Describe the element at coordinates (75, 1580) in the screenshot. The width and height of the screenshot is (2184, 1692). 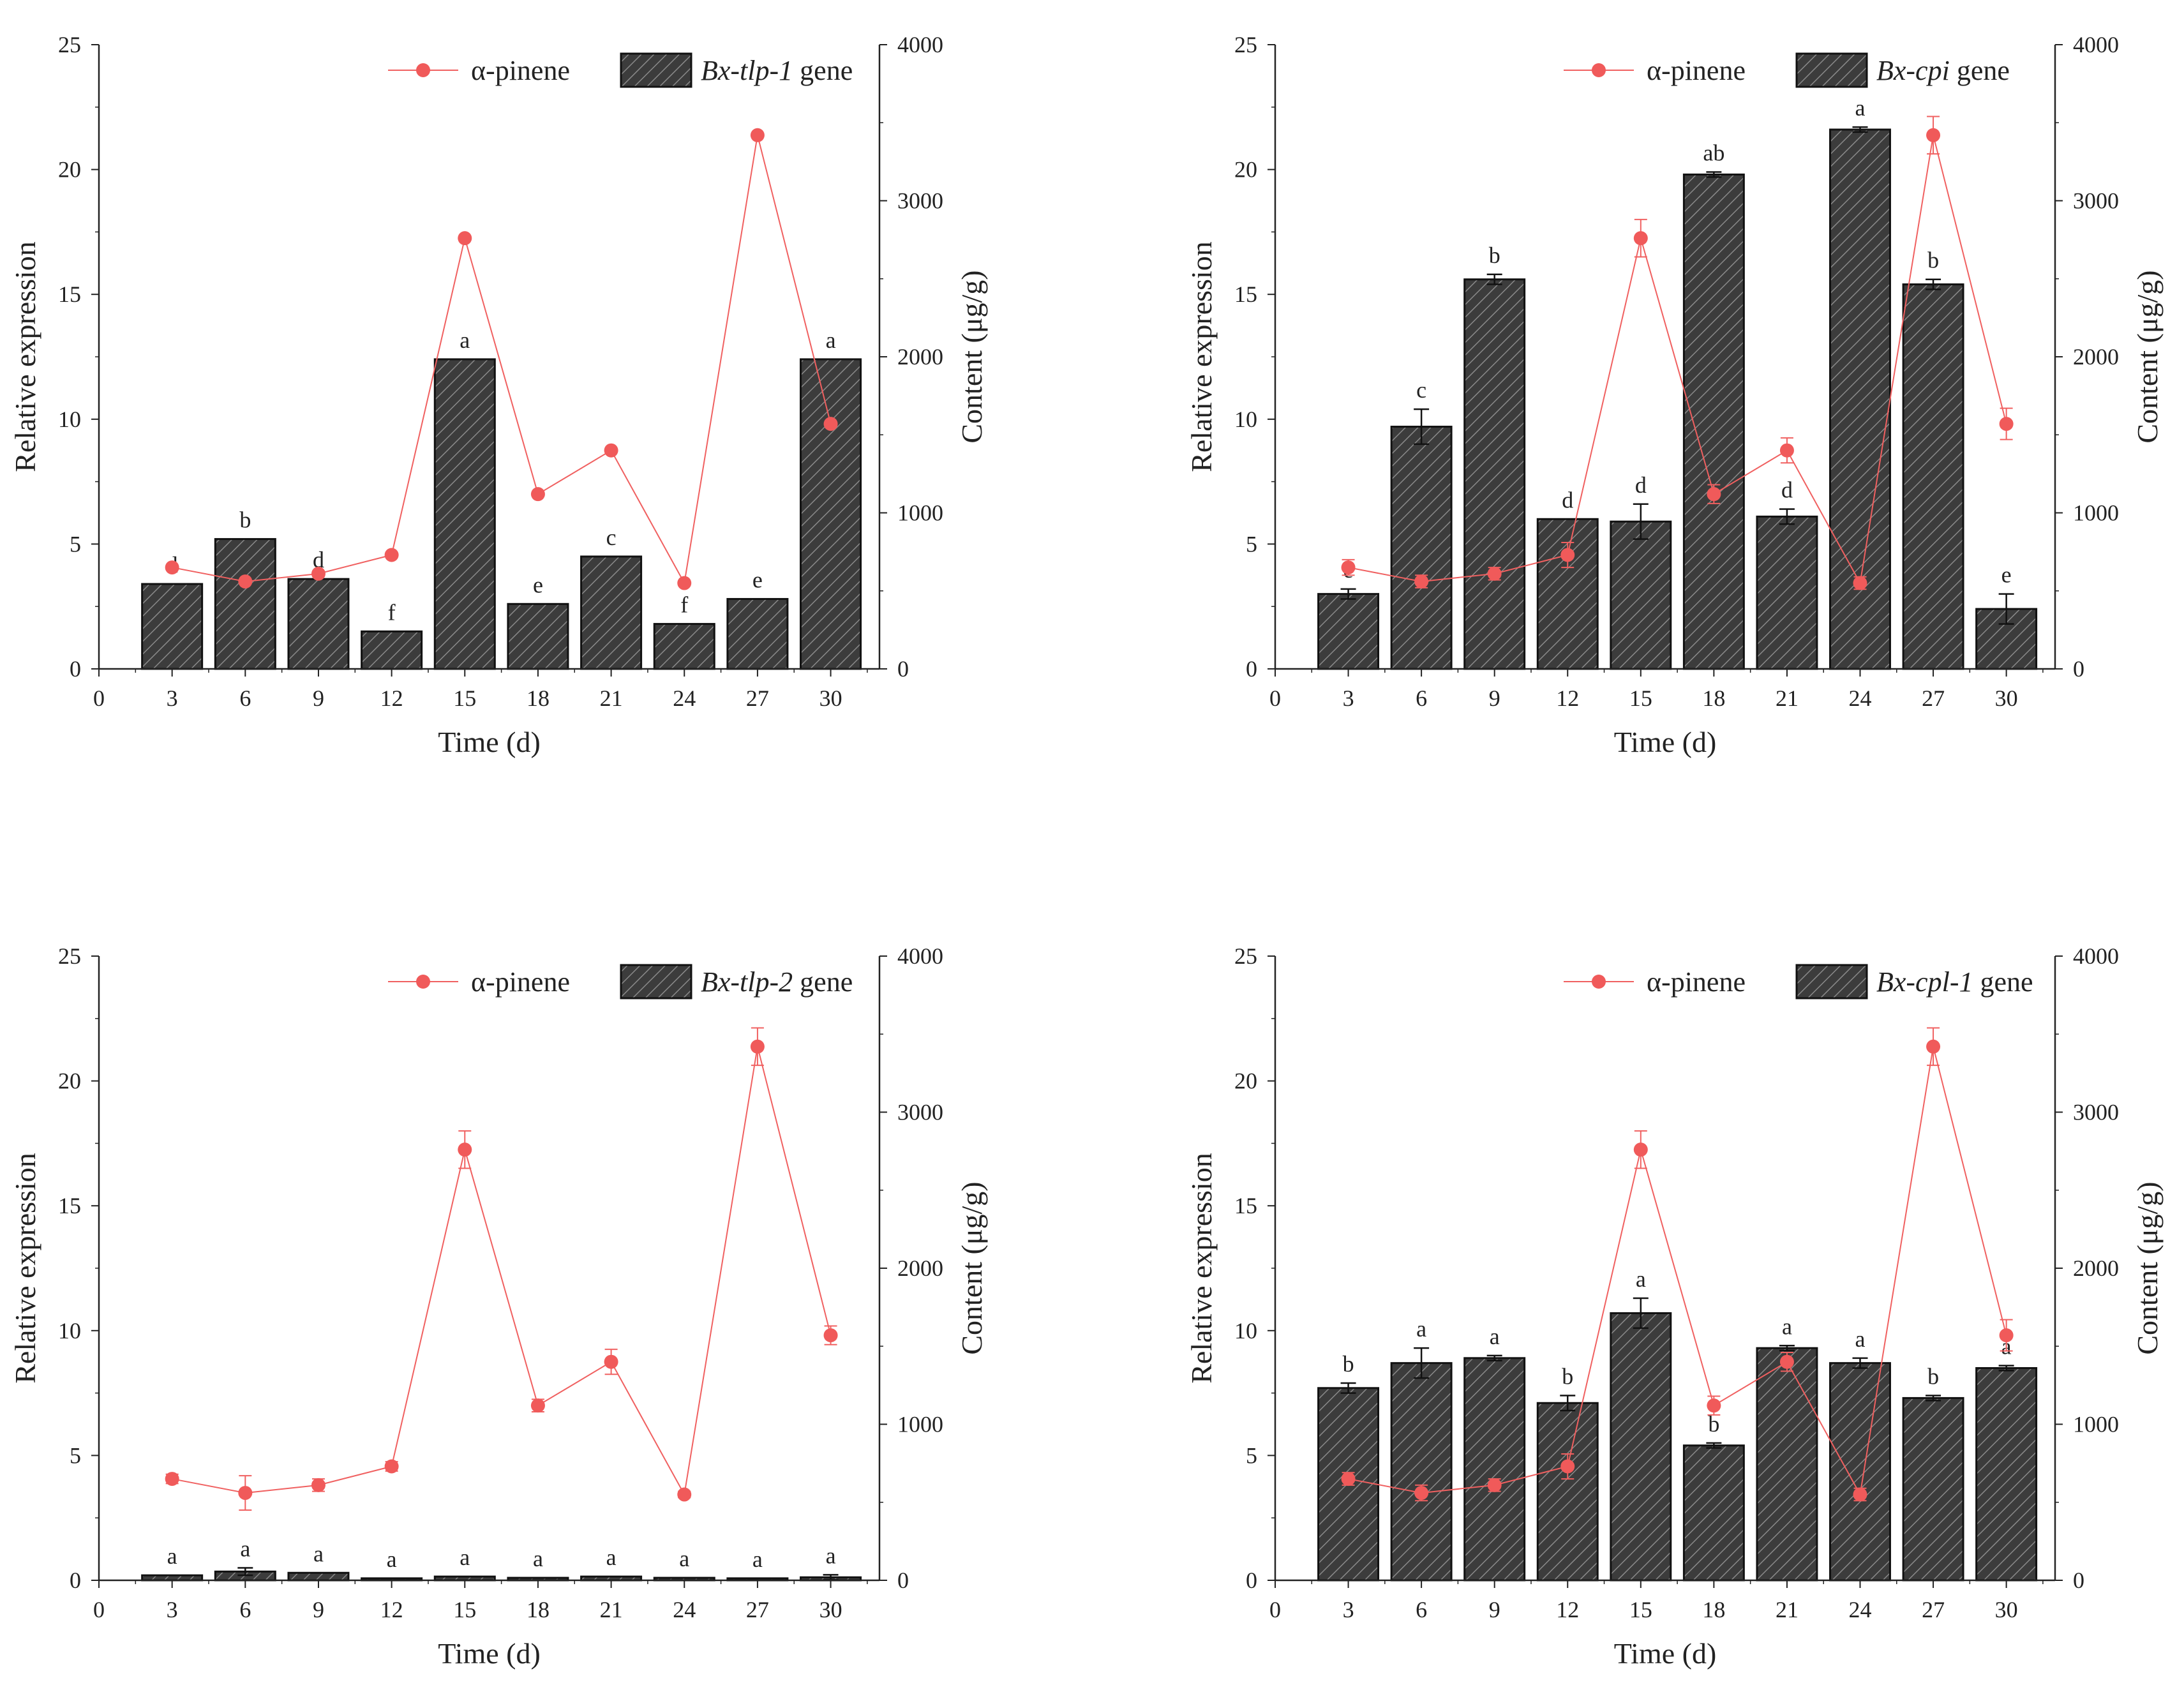
I see `y-tick-label: 0` at that location.